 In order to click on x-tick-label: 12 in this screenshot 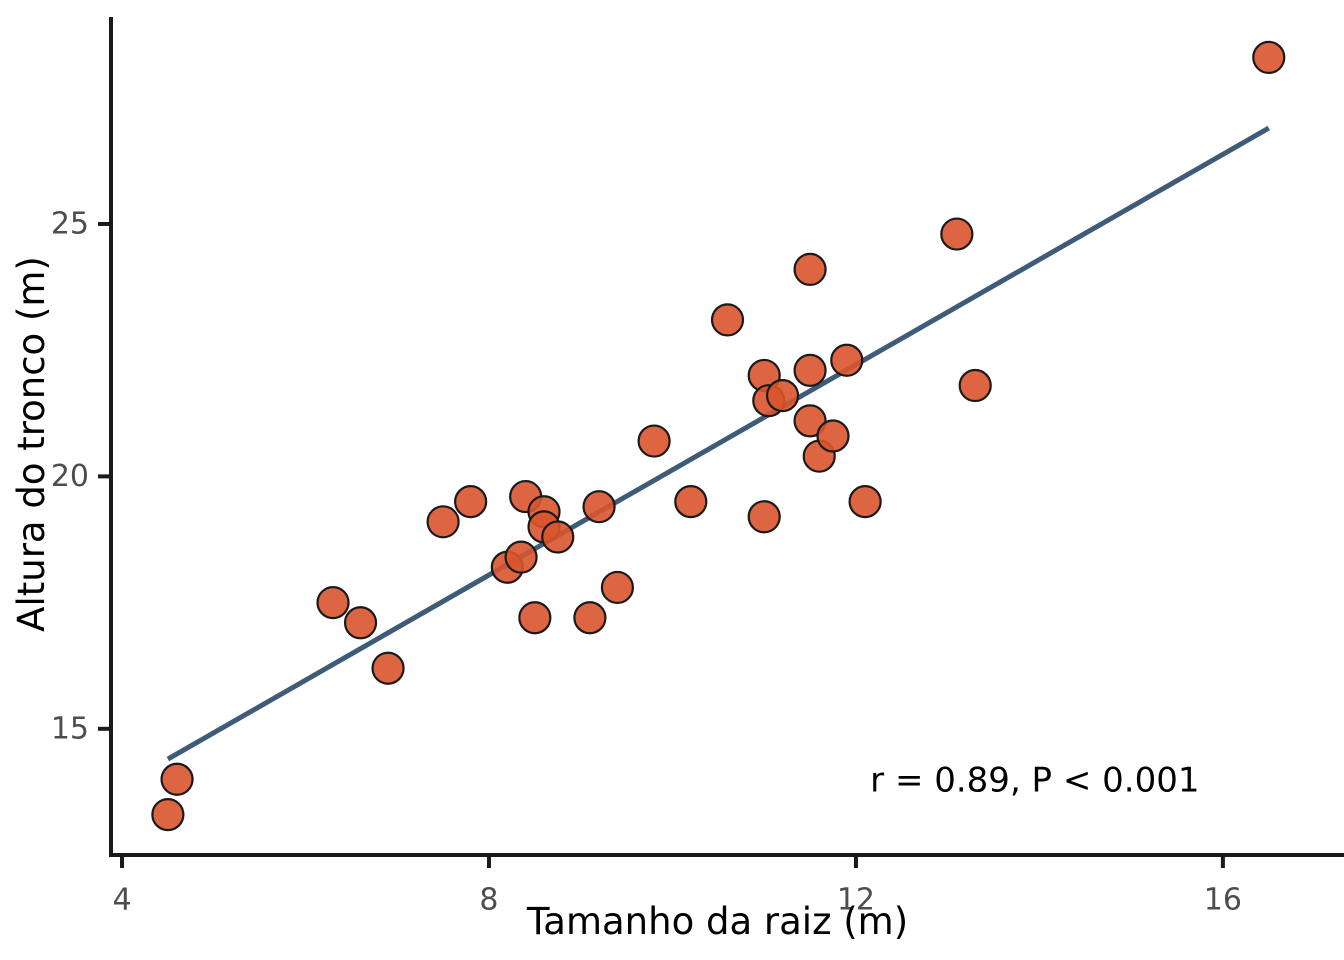, I will do `click(856, 900)`.